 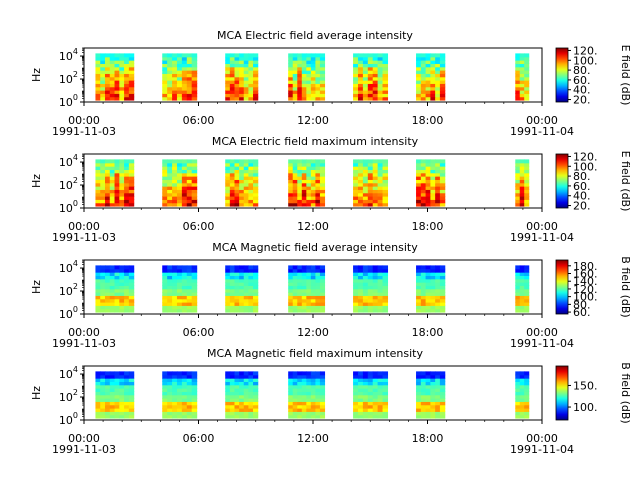 I want to click on x-tick-label: 00:00, so click(x=84, y=438).